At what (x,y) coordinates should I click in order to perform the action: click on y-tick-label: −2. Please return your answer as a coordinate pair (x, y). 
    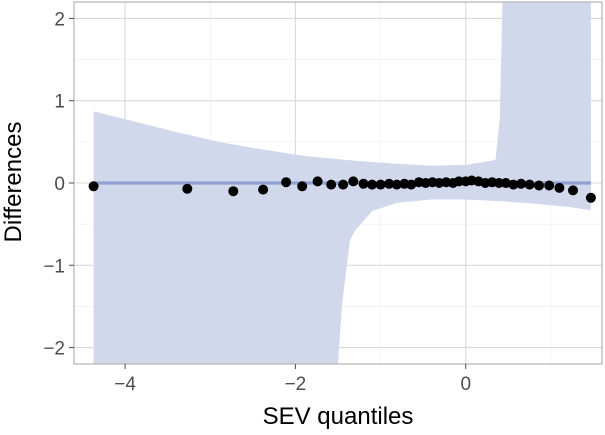
    Looking at the image, I should click on (54, 349).